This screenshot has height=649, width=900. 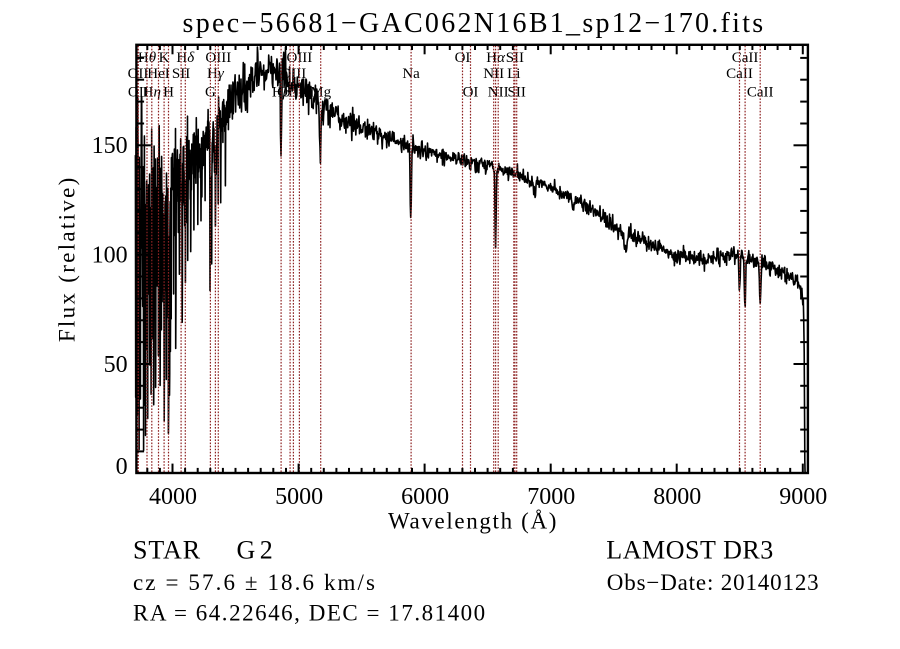 I want to click on svg-text: OIII, so click(x=218, y=58).